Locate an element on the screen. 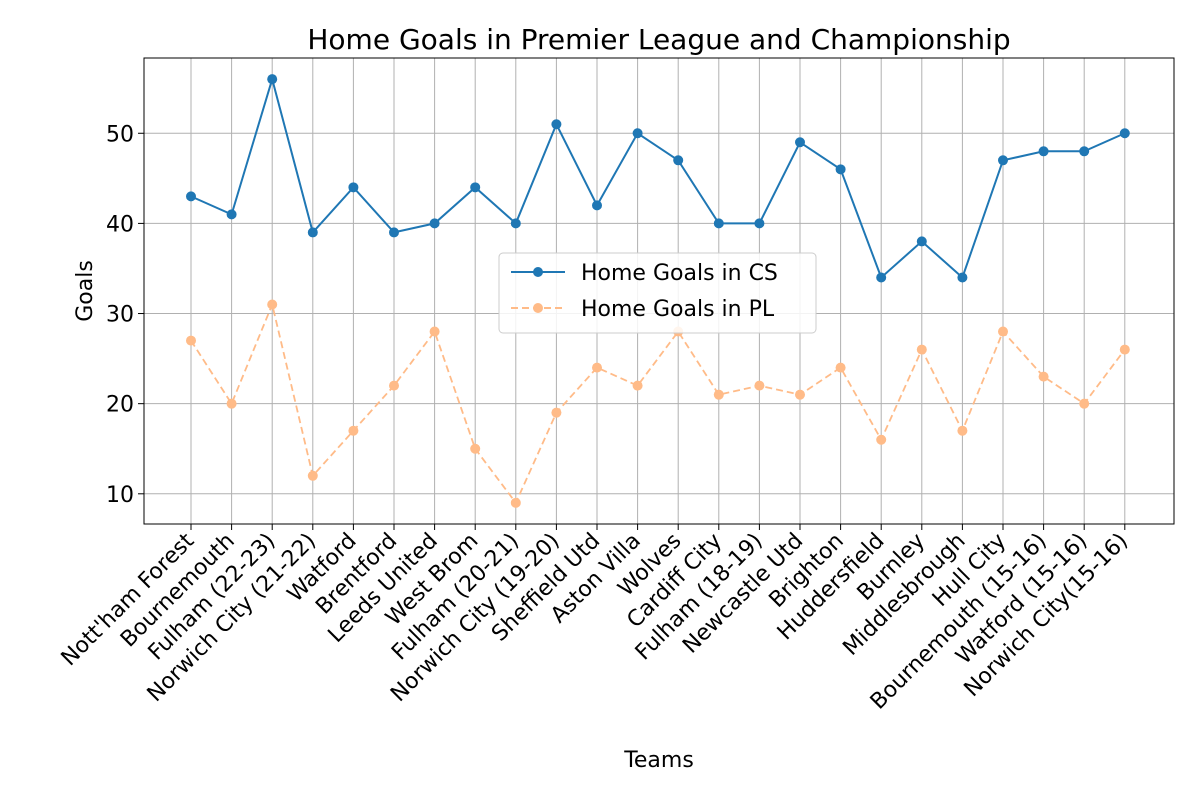  y-tick-label: 40 is located at coordinates (120, 224).